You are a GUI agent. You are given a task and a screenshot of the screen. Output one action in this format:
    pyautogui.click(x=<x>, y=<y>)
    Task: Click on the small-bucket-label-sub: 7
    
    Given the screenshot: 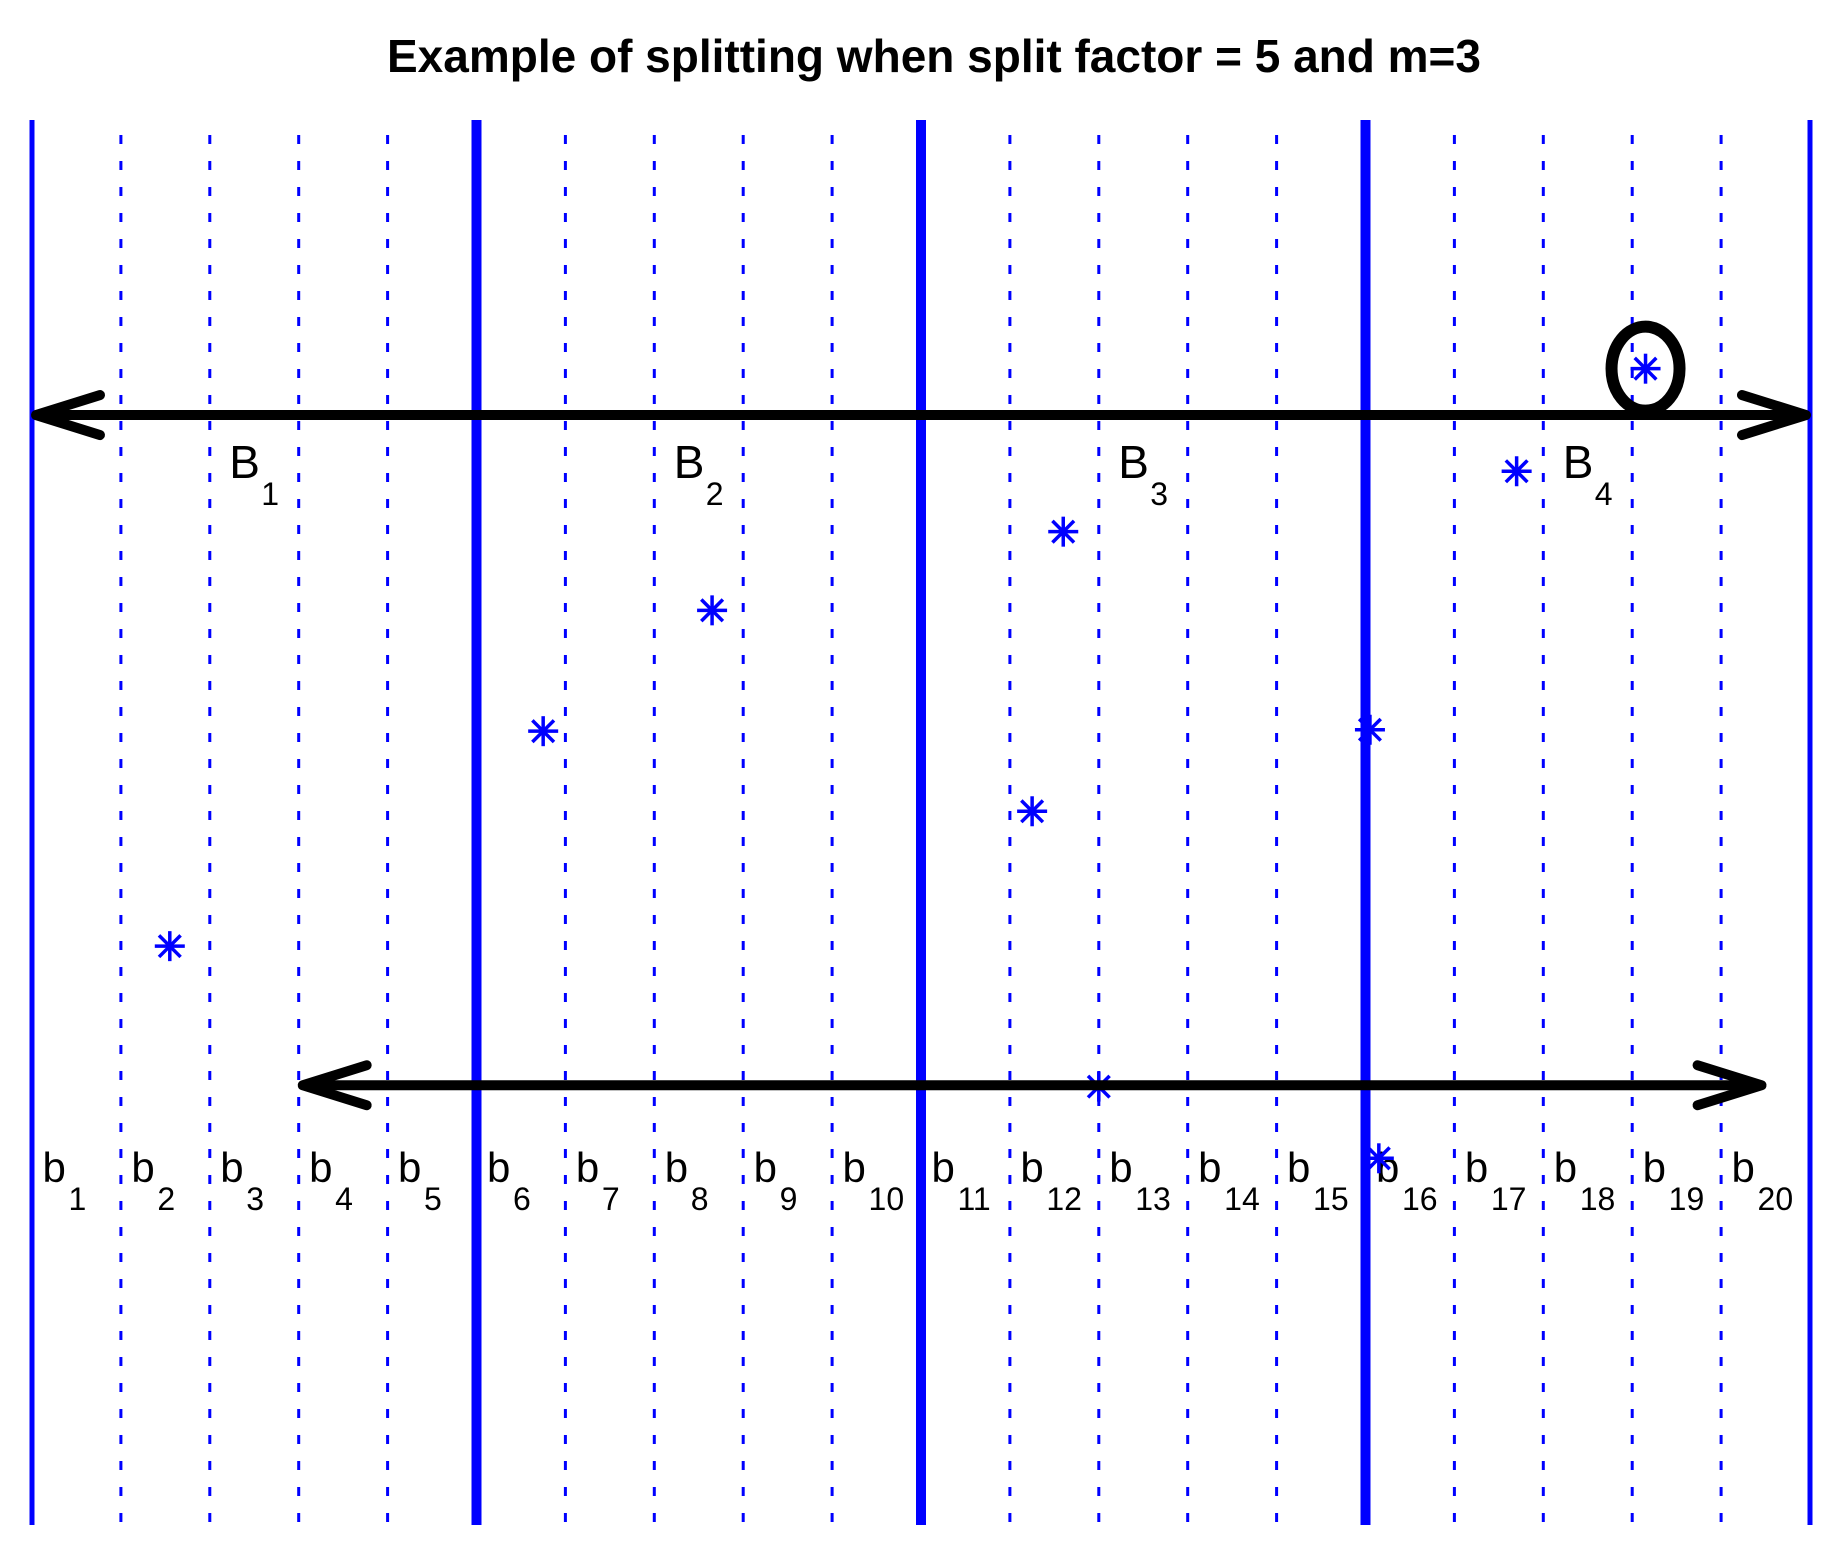 What is the action you would take?
    pyautogui.click(x=611, y=1199)
    